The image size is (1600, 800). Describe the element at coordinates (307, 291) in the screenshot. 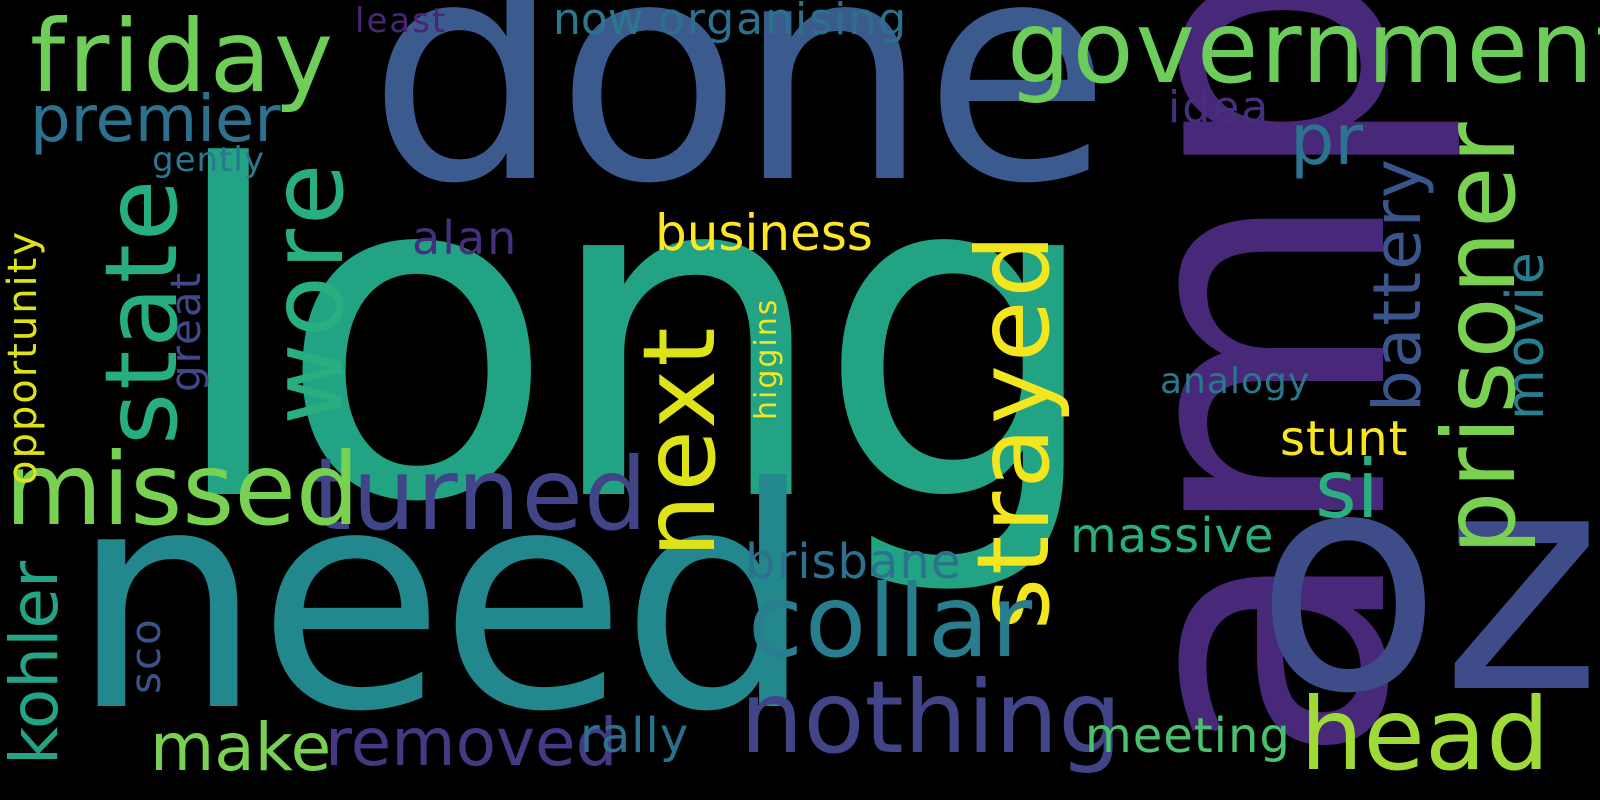

I see `word-wore: wore` at that location.